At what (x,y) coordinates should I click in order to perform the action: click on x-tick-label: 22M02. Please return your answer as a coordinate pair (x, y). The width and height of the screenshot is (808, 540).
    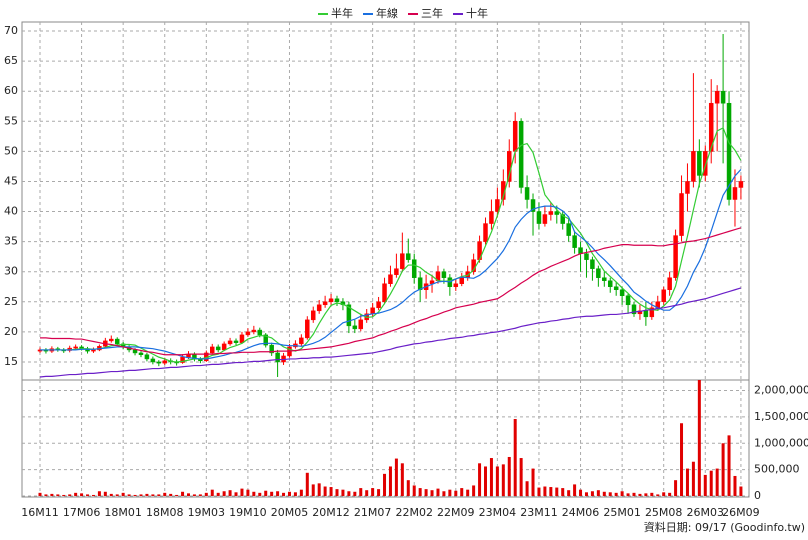
    Looking at the image, I should click on (414, 512).